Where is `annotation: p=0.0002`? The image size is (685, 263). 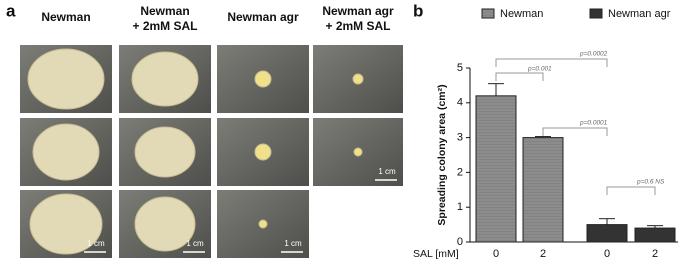
annotation: p=0.0002 is located at coordinates (593, 54).